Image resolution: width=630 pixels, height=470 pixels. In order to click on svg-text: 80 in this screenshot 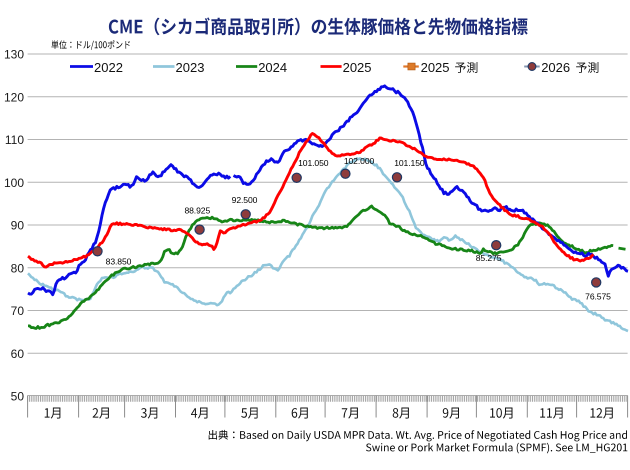, I will do `click(18, 268)`.